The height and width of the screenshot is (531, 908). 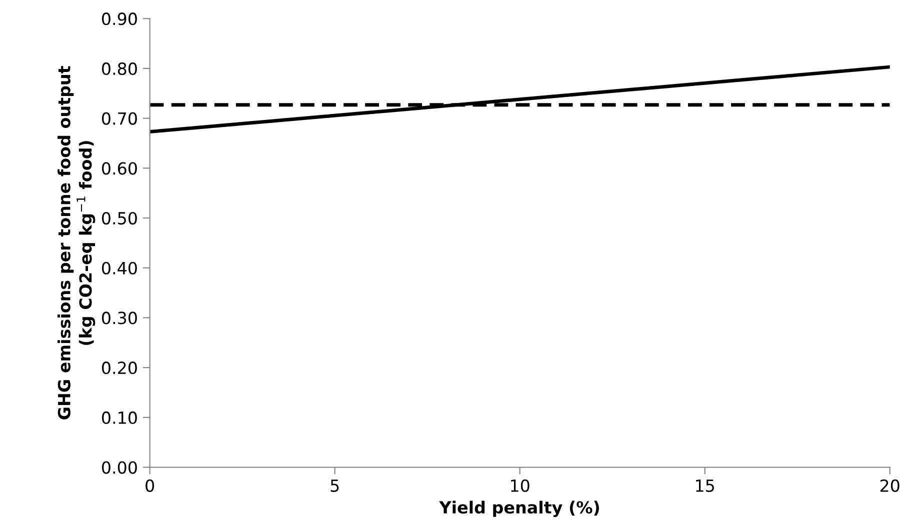 What do you see at coordinates (119, 417) in the screenshot?
I see `y-tick-label: 0.10` at bounding box center [119, 417].